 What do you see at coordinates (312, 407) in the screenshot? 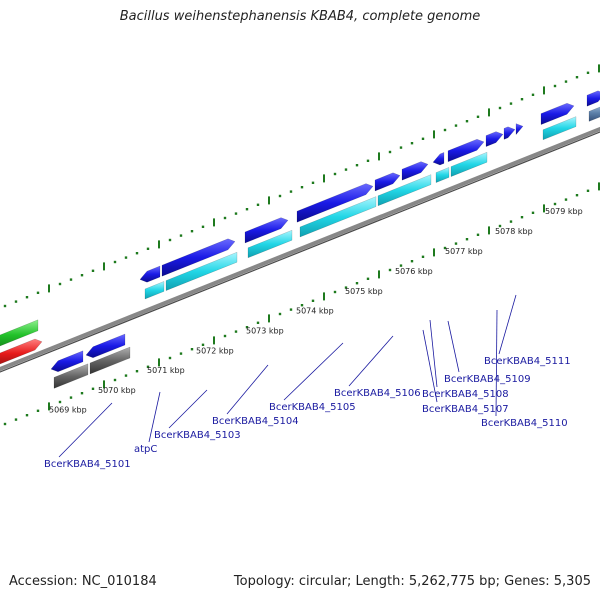
I see `gene-label: BcerKBAB4_5105` at bounding box center [312, 407].